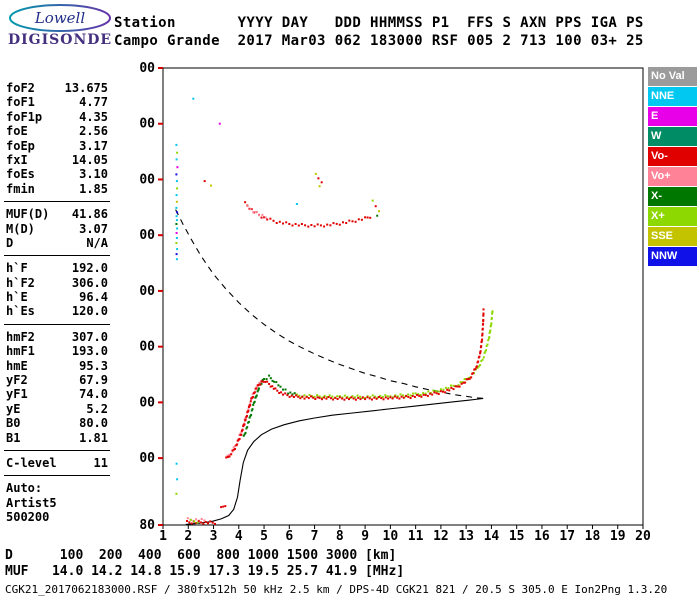  I want to click on x-trace-hump, so click(269, 405).